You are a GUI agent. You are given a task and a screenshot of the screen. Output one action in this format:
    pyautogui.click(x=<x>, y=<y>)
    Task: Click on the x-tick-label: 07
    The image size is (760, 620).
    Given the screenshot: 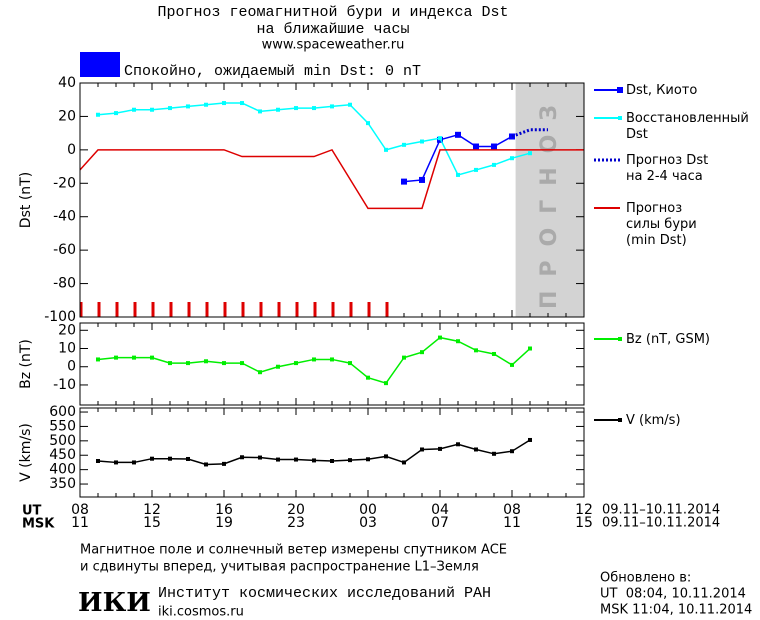 What is the action you would take?
    pyautogui.click(x=440, y=523)
    